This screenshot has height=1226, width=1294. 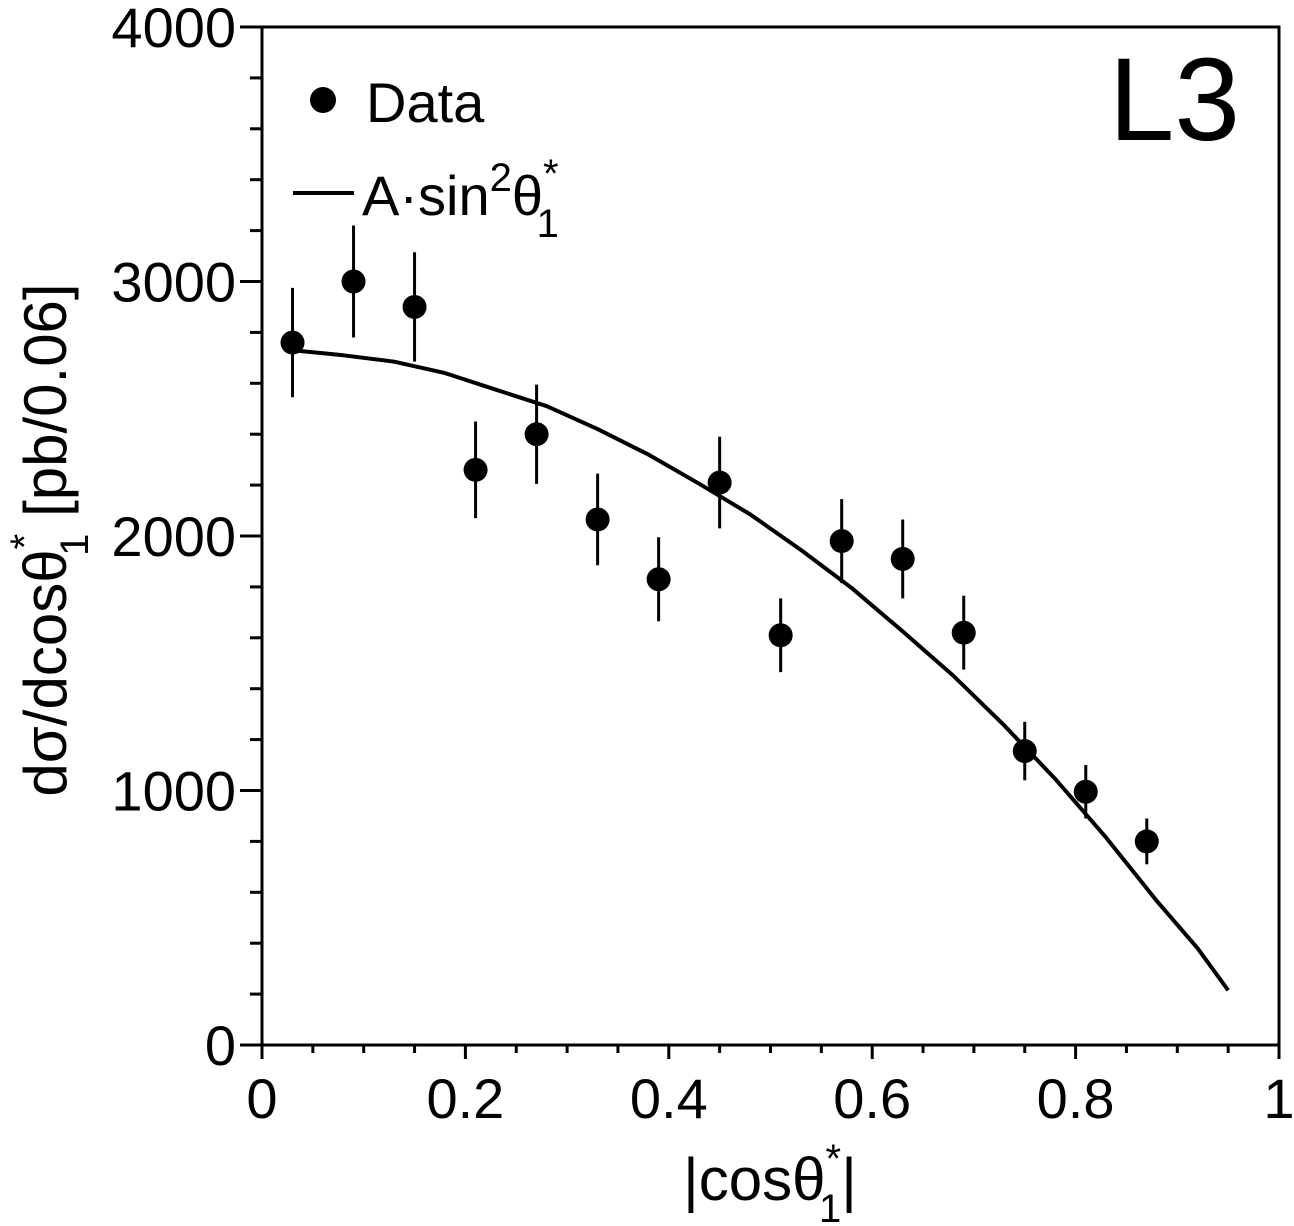 I want to click on x-title-sub: 1, so click(x=830, y=1206).